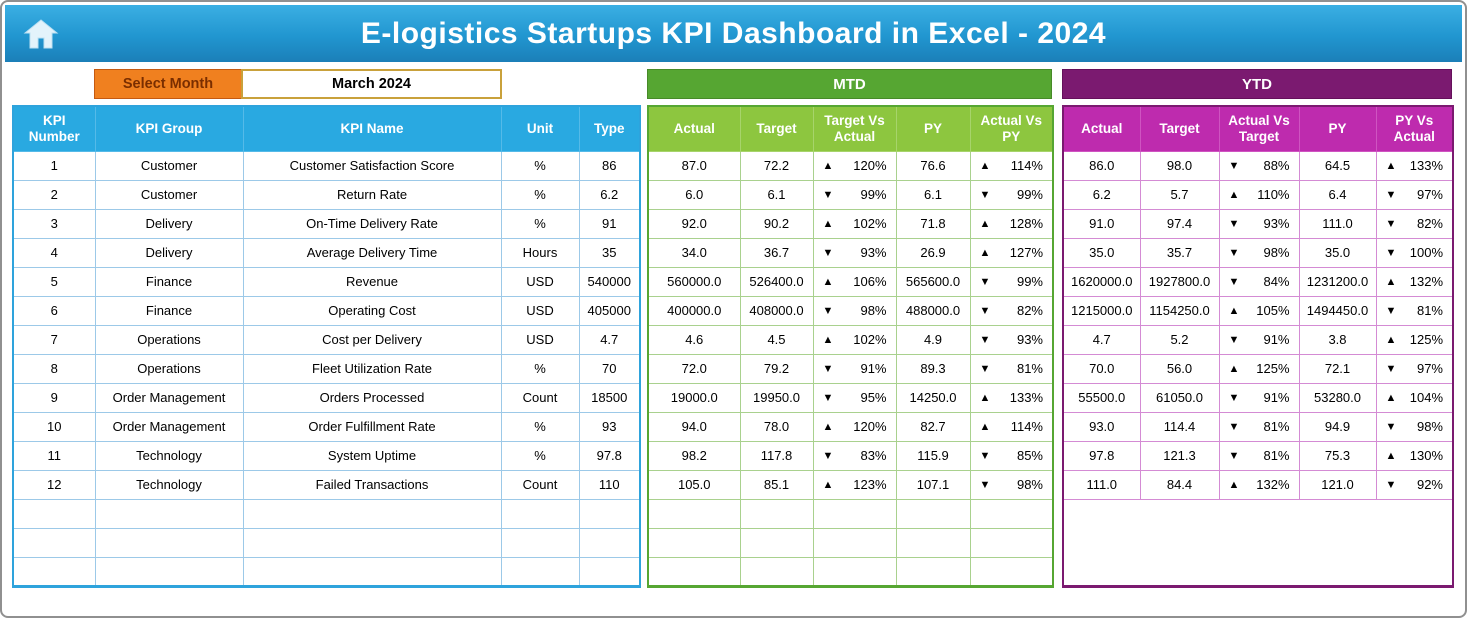 The height and width of the screenshot is (618, 1467). Describe the element at coordinates (1101, 128) in the screenshot. I see `ytd-actual-header: Actual` at that location.